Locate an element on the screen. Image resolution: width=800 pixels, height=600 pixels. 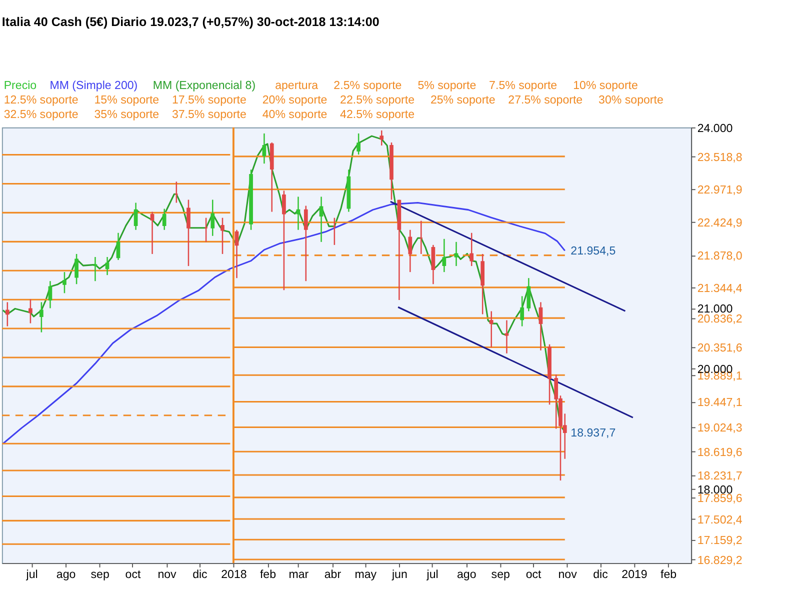
x-tick-label: 2019 is located at coordinates (635, 575).